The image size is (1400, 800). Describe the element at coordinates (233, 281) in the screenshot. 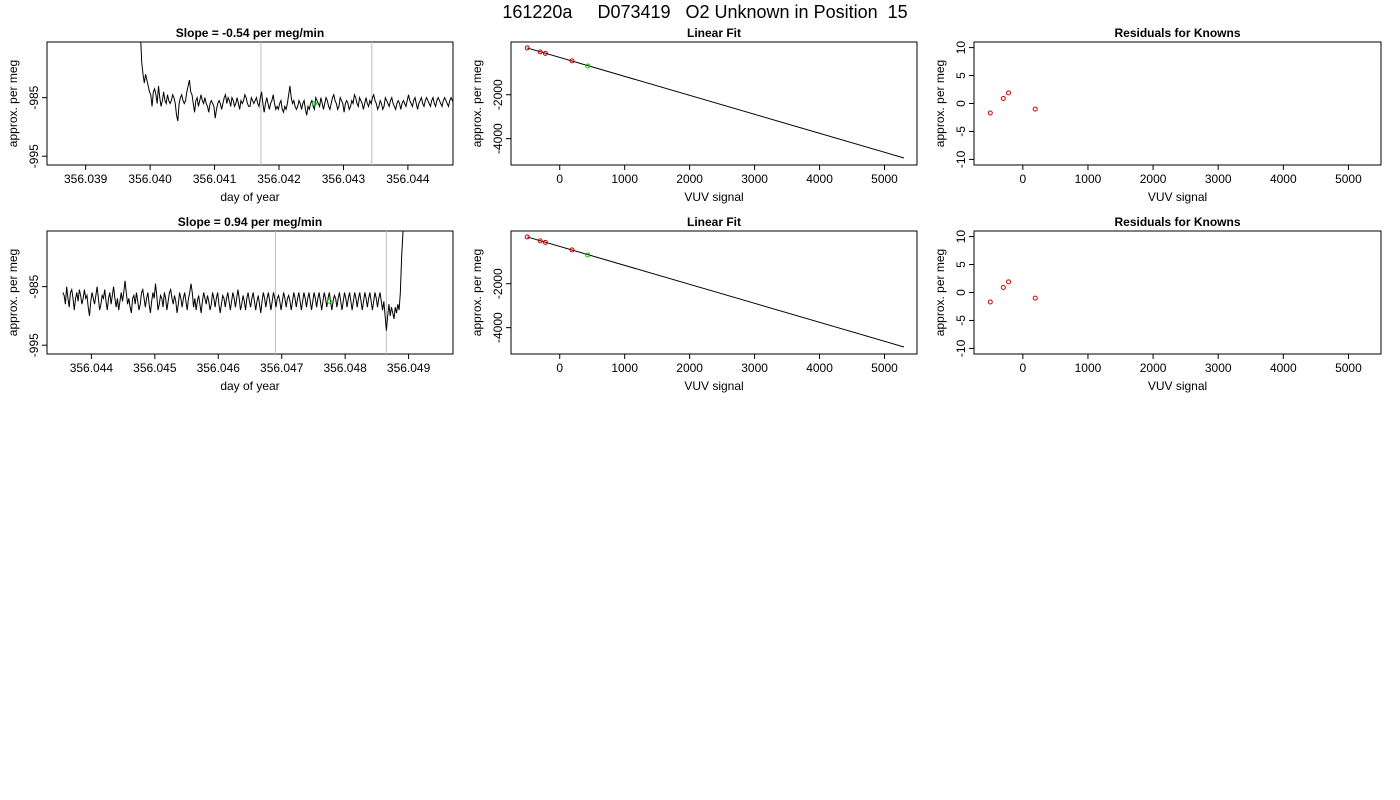

I see `series-line` at that location.